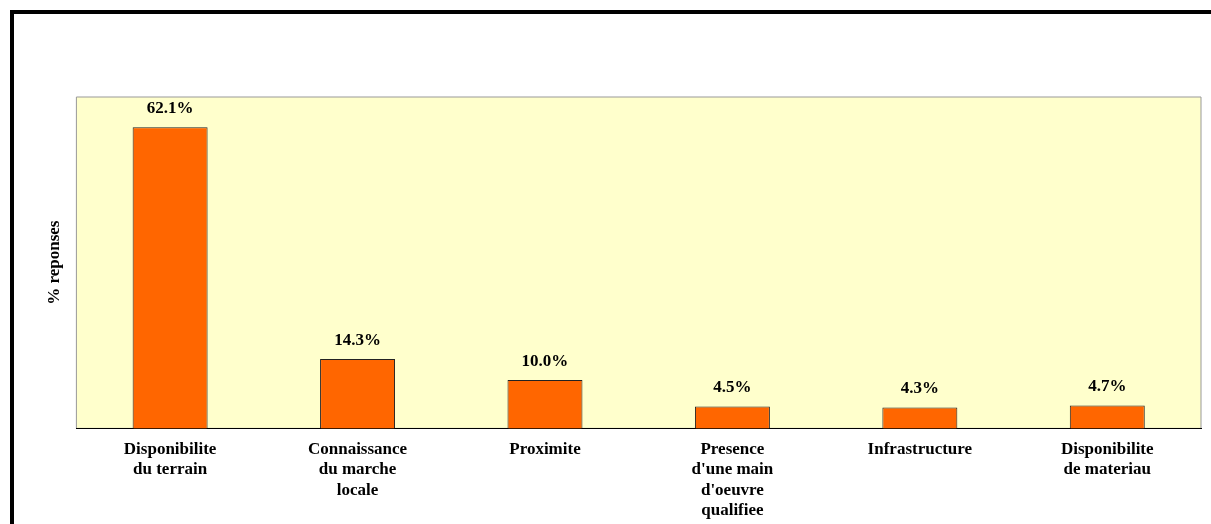 The width and height of the screenshot is (1211, 524). I want to click on data-label: 10.0%, so click(545, 360).